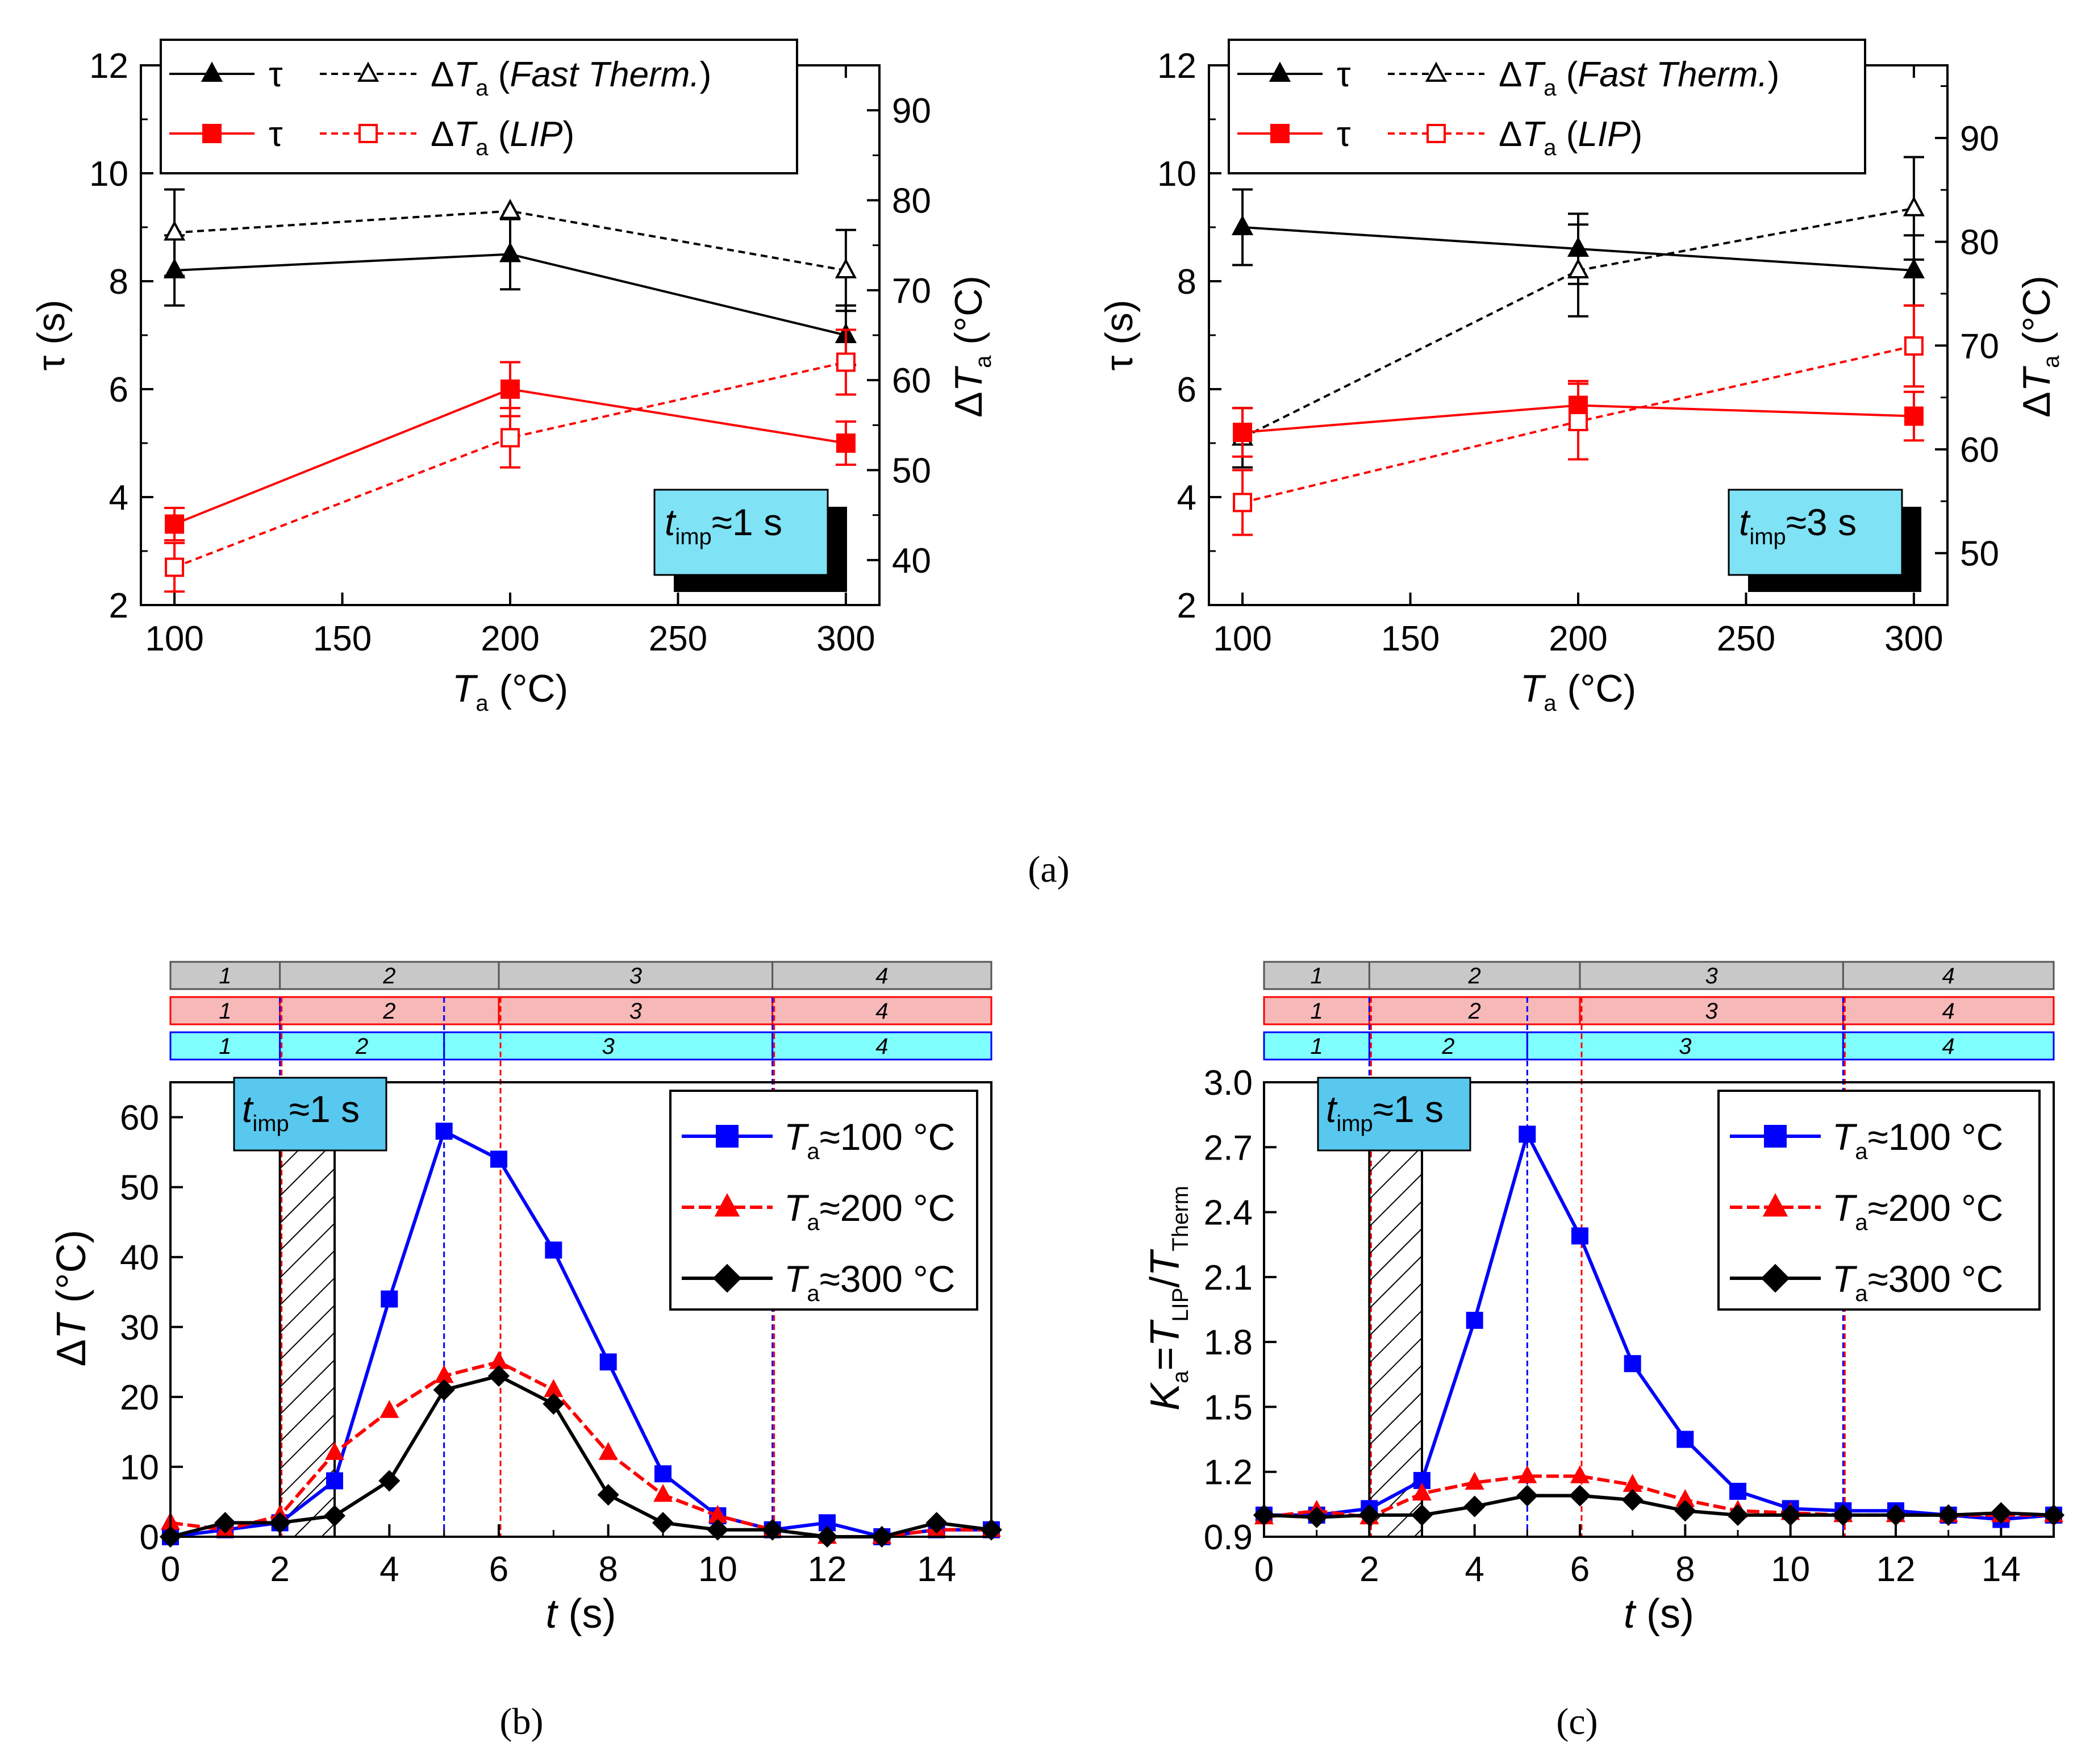  What do you see at coordinates (911, 291) in the screenshot?
I see `y2-tick-label: 70` at bounding box center [911, 291].